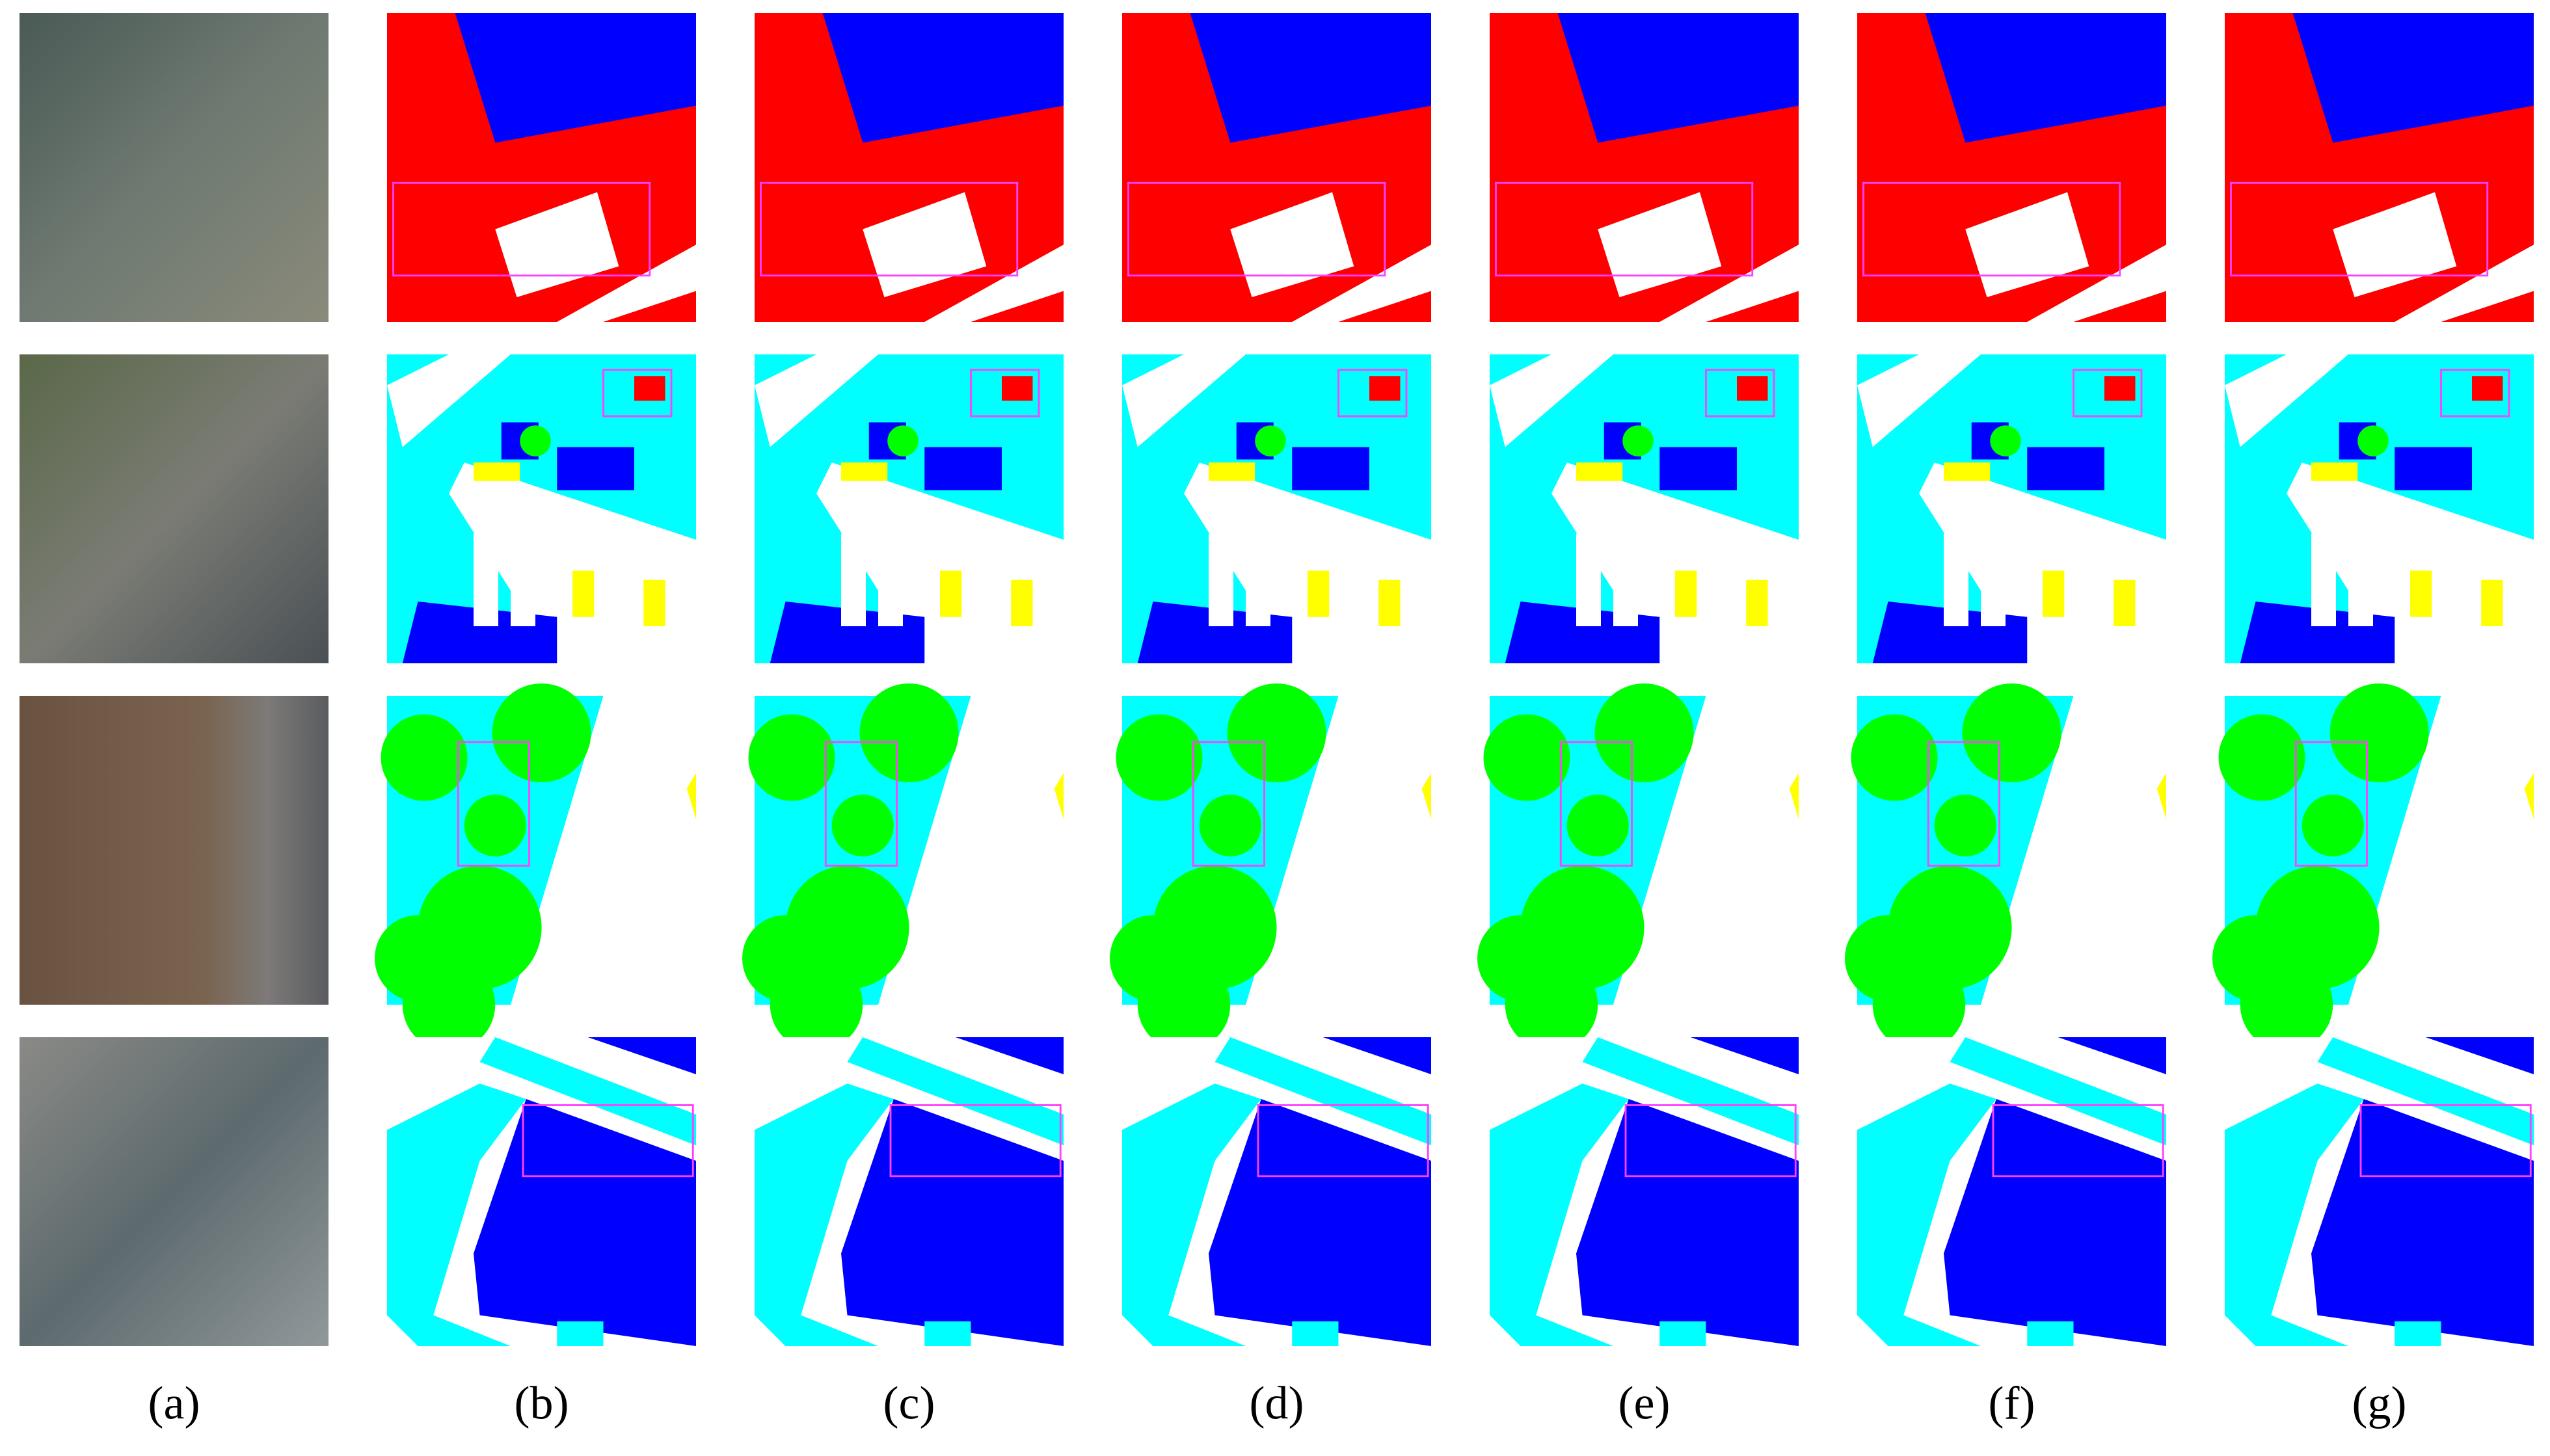 The image size is (2550, 1456). What do you see at coordinates (542, 1403) in the screenshot?
I see `panel-label: (b)` at bounding box center [542, 1403].